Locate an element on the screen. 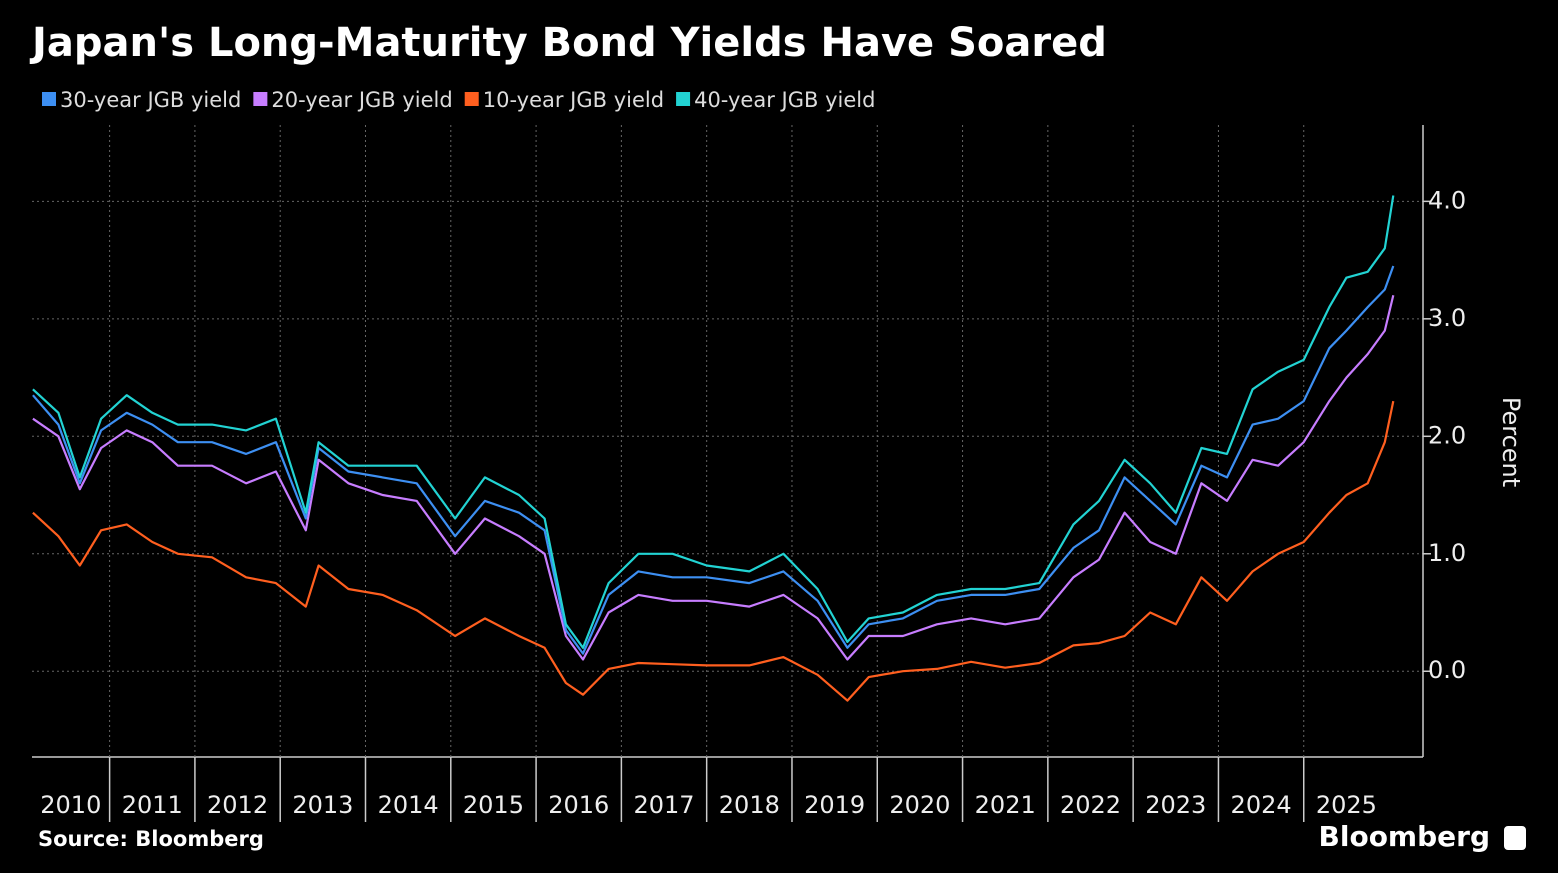 The image size is (1558, 873). x-tick-label: 2013 is located at coordinates (322, 805).